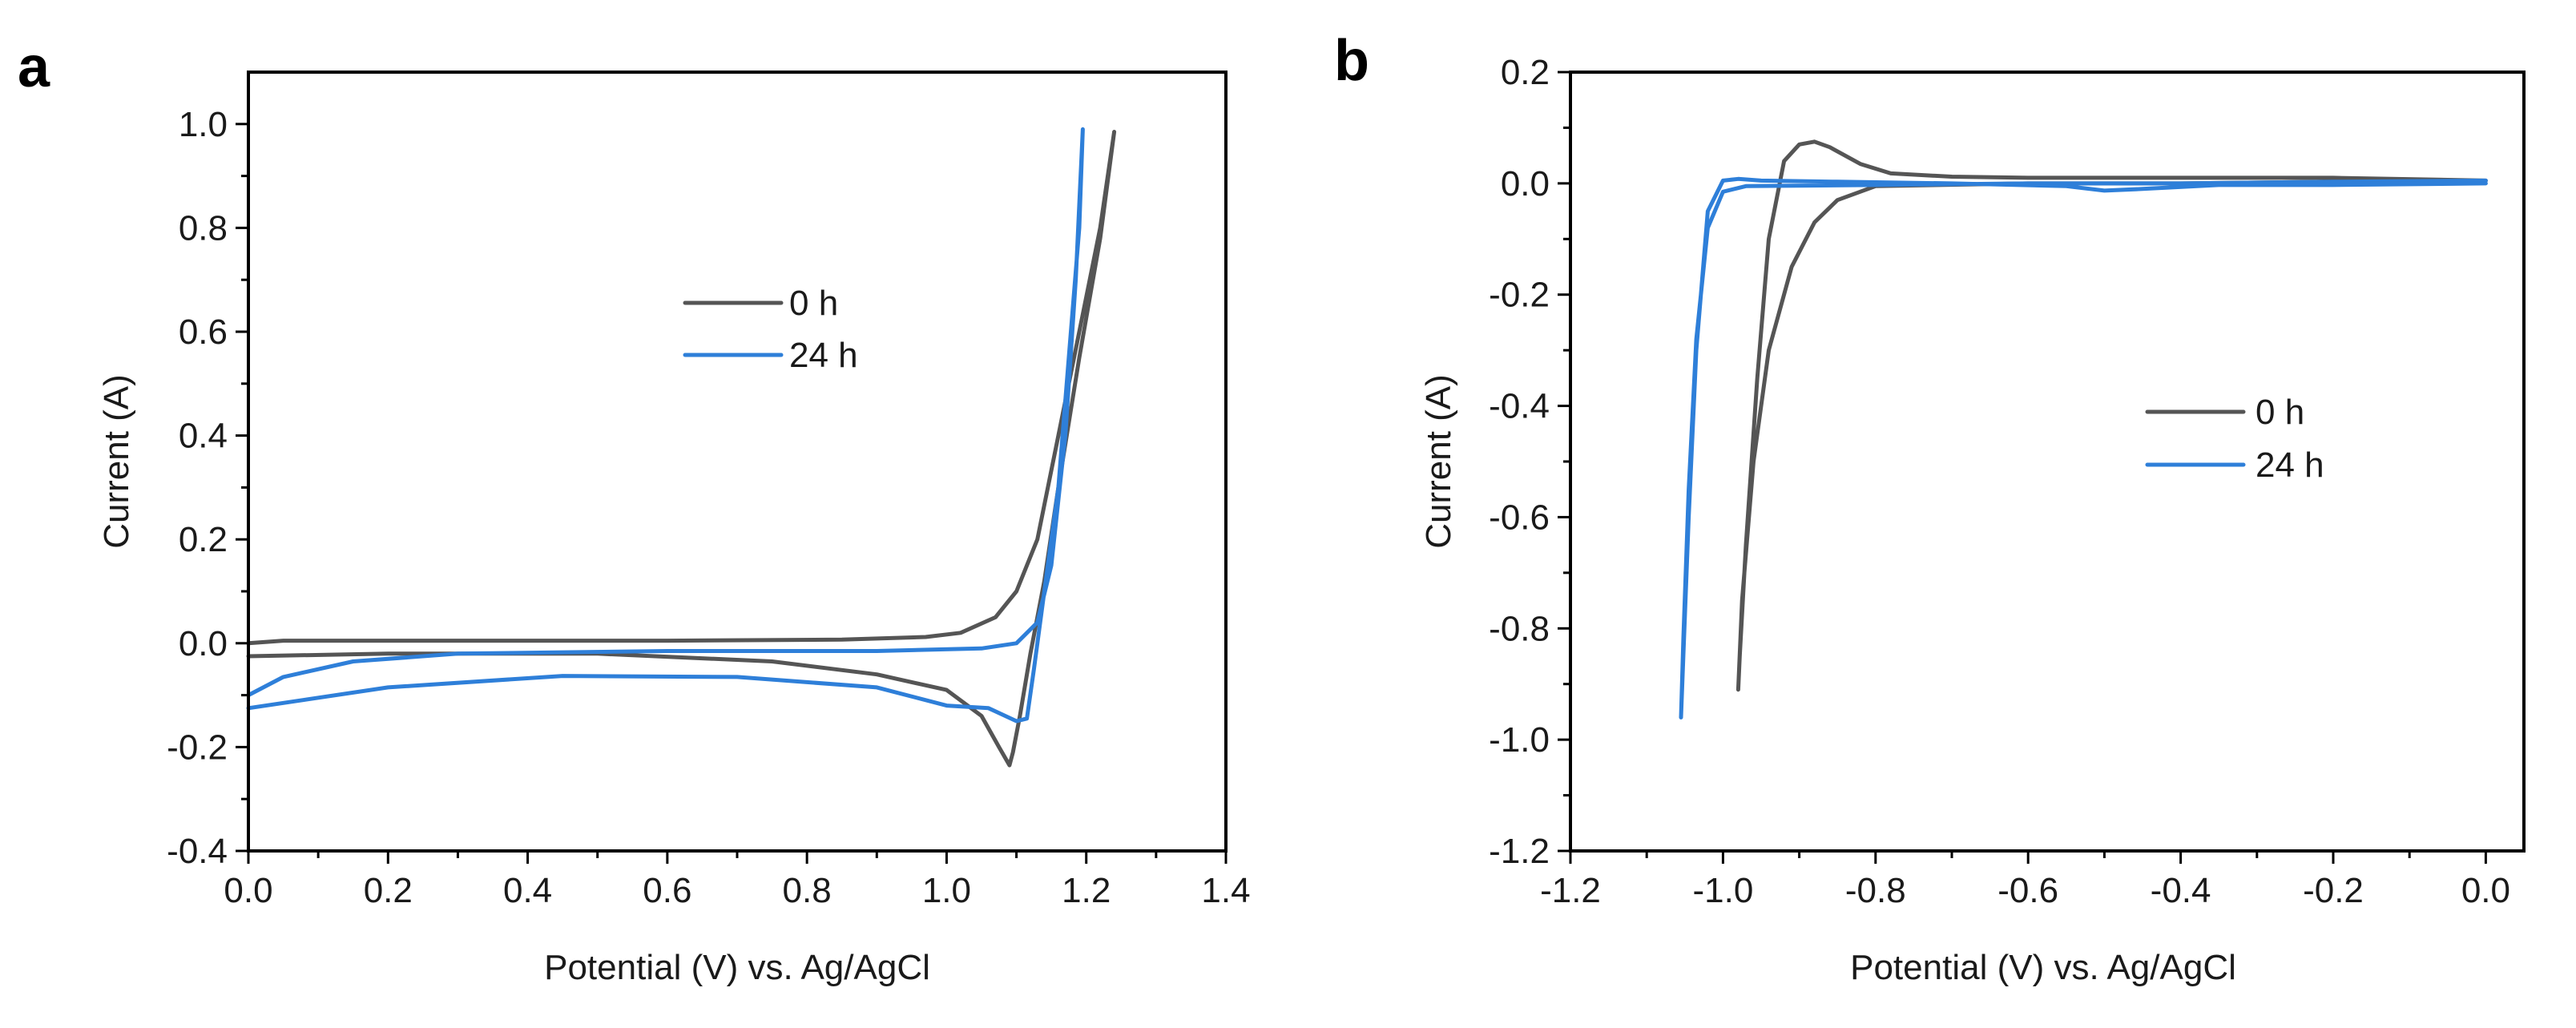 Image resolution: width=2576 pixels, height=1028 pixels. What do you see at coordinates (203, 228) in the screenshot?
I see `panel-a-y-tick-label: 0.8` at bounding box center [203, 228].